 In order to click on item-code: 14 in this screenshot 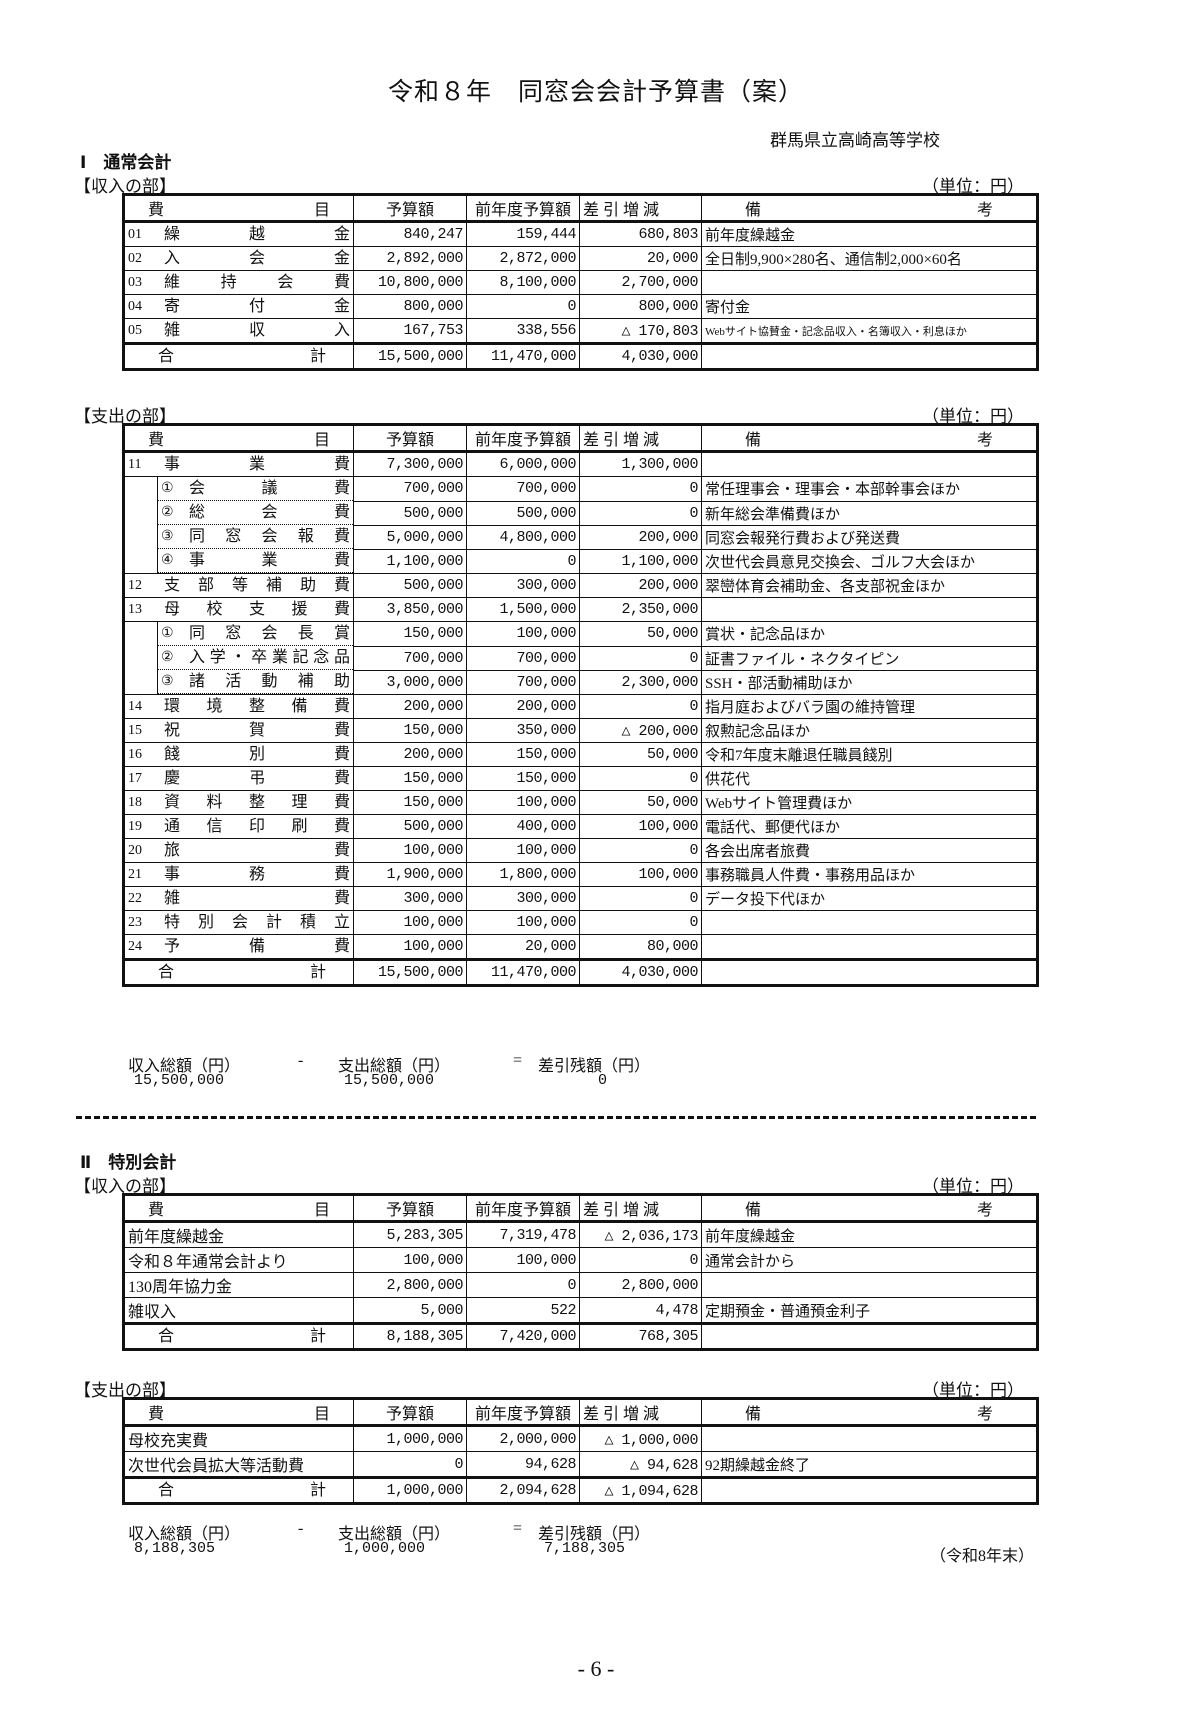, I will do `click(135, 706)`.